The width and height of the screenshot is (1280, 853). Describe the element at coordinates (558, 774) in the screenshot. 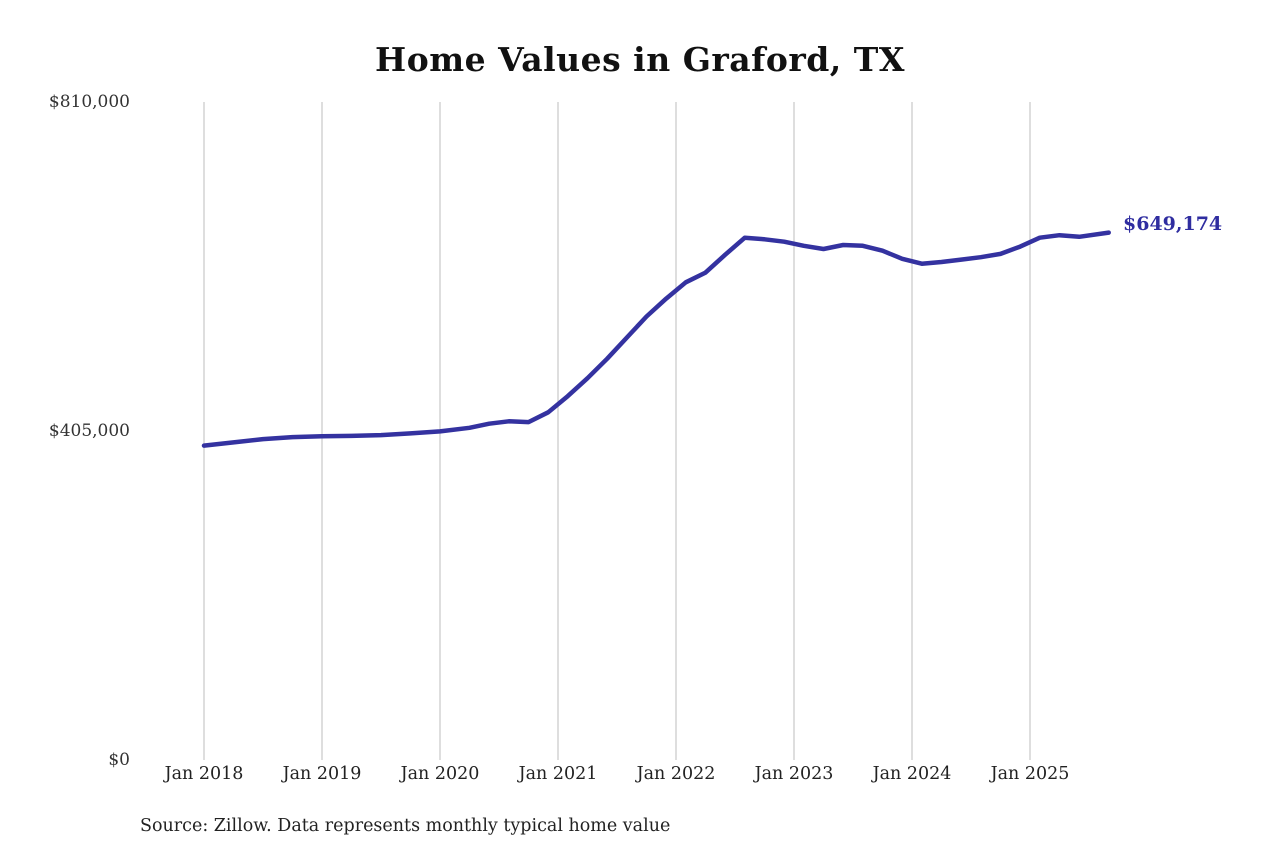

I see `x-tick-label: Jan 2021` at that location.